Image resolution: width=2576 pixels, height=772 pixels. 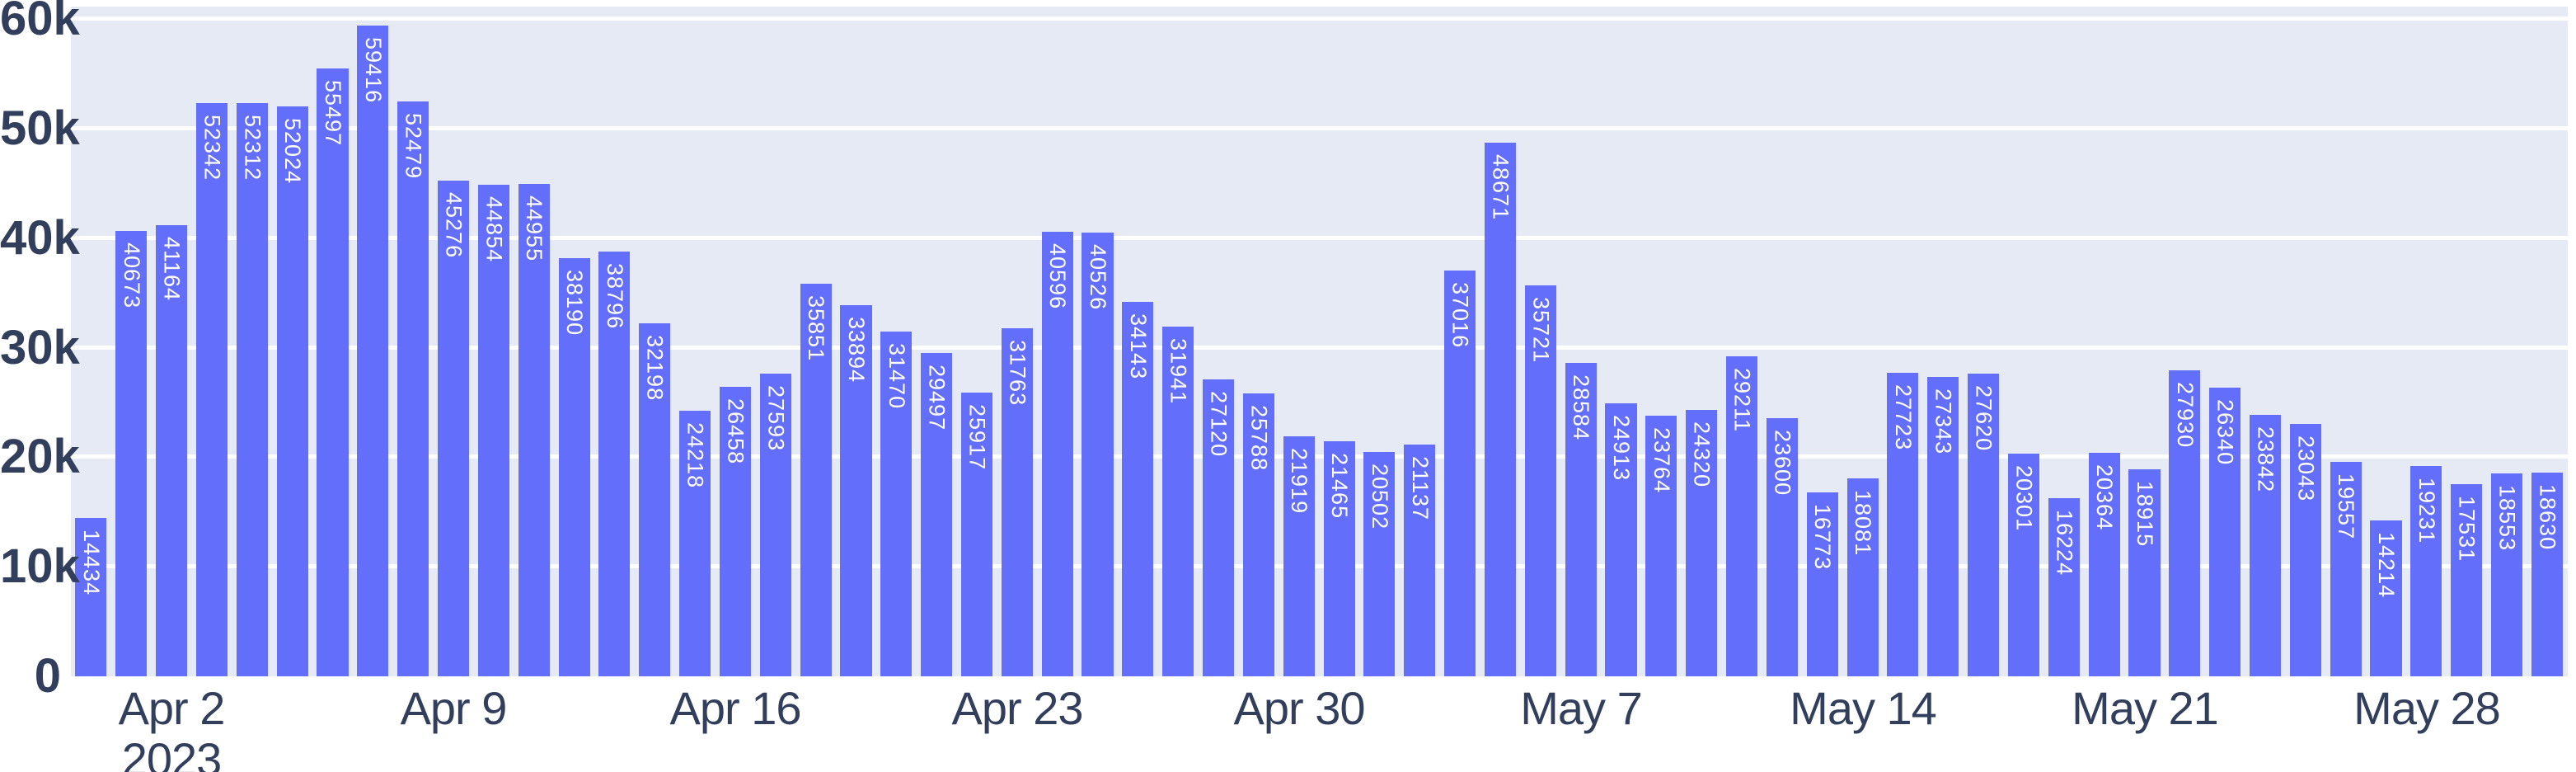 What do you see at coordinates (131, 453) in the screenshot?
I see `bar-2023-04-01: 40673` at bounding box center [131, 453].